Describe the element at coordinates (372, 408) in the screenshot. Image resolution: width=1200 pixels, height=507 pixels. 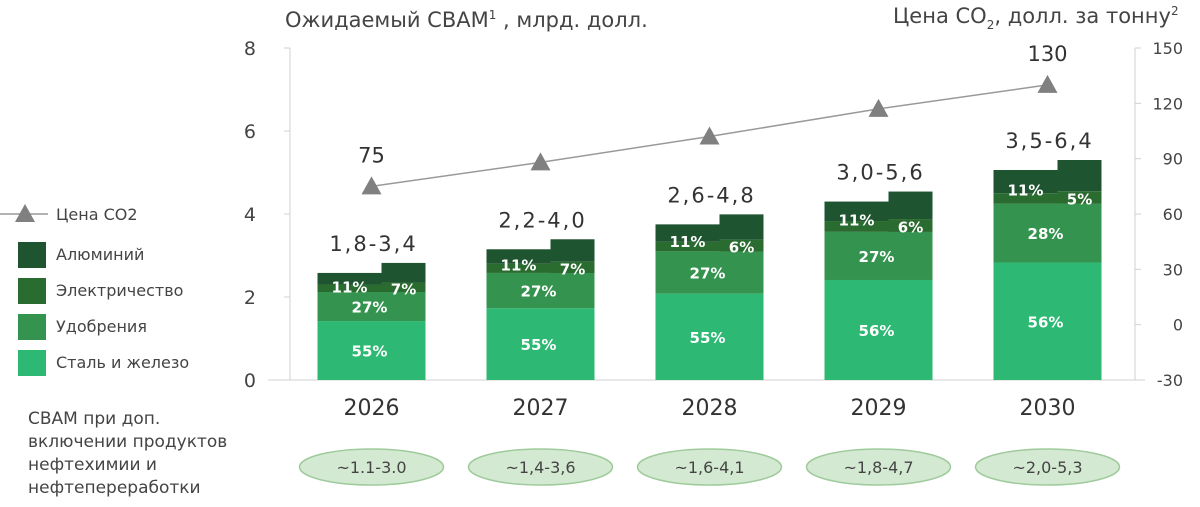
I see `x-tick-label: 2026` at that location.